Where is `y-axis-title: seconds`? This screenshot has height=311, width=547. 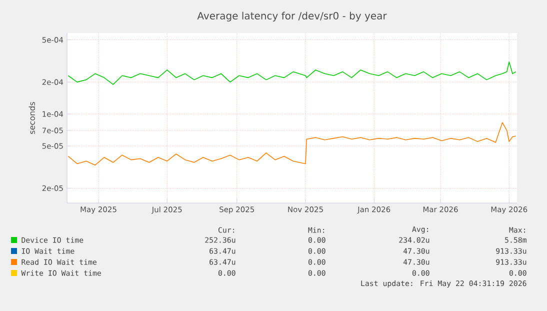
y-axis-title: seconds is located at coordinates (31, 118).